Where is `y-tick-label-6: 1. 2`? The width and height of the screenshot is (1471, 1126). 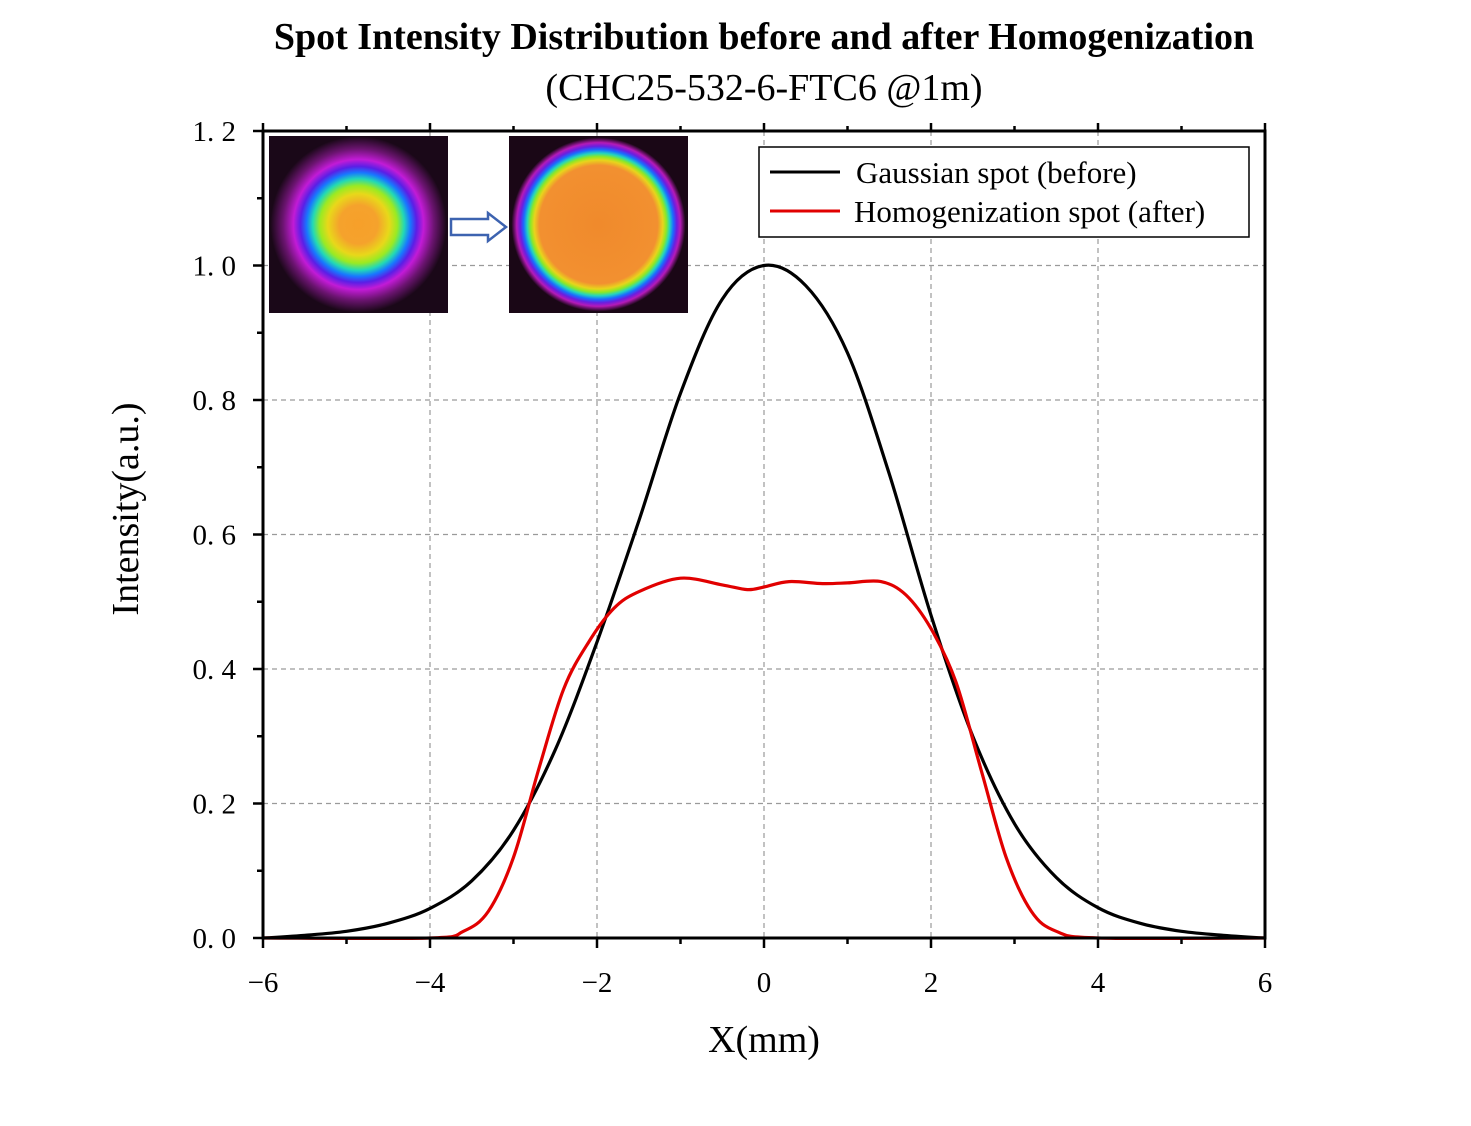
y-tick-label-6: 1. 2 is located at coordinates (215, 132).